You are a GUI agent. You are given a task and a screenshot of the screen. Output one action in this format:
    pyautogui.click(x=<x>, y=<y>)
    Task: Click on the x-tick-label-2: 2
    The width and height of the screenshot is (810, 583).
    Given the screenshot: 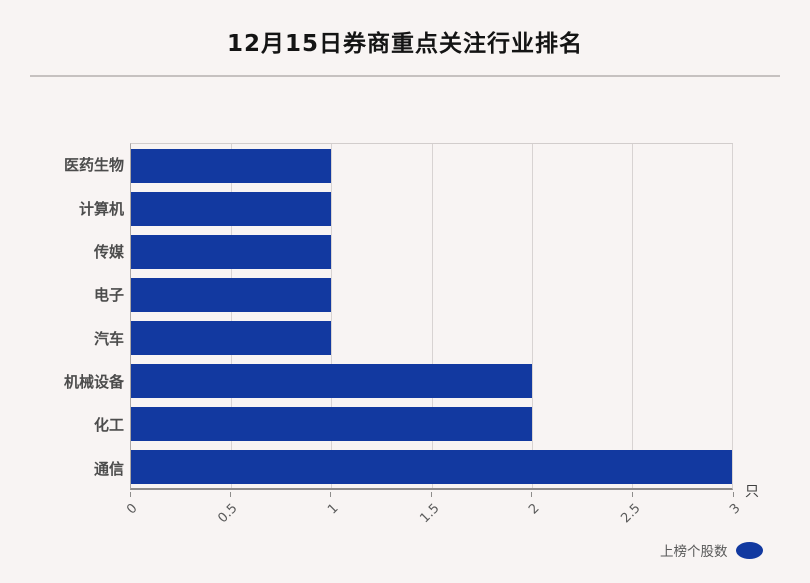 What is the action you would take?
    pyautogui.click(x=534, y=509)
    